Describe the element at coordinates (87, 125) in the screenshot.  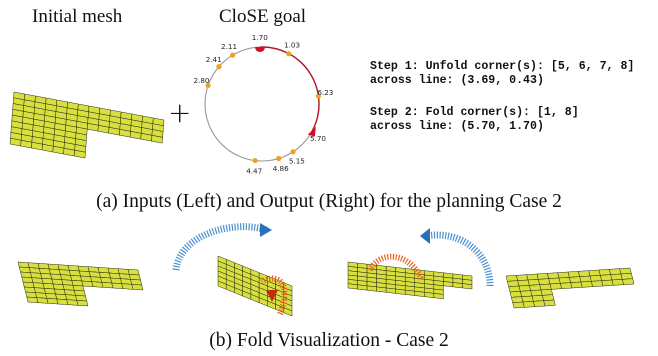
I see `initial-mesh-figure` at that location.